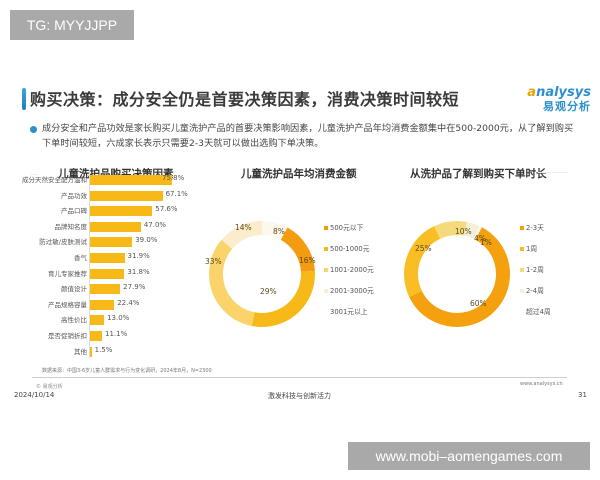 This screenshot has height=480, width=600. I want to click on donut-percent-label: 16%, so click(307, 260).